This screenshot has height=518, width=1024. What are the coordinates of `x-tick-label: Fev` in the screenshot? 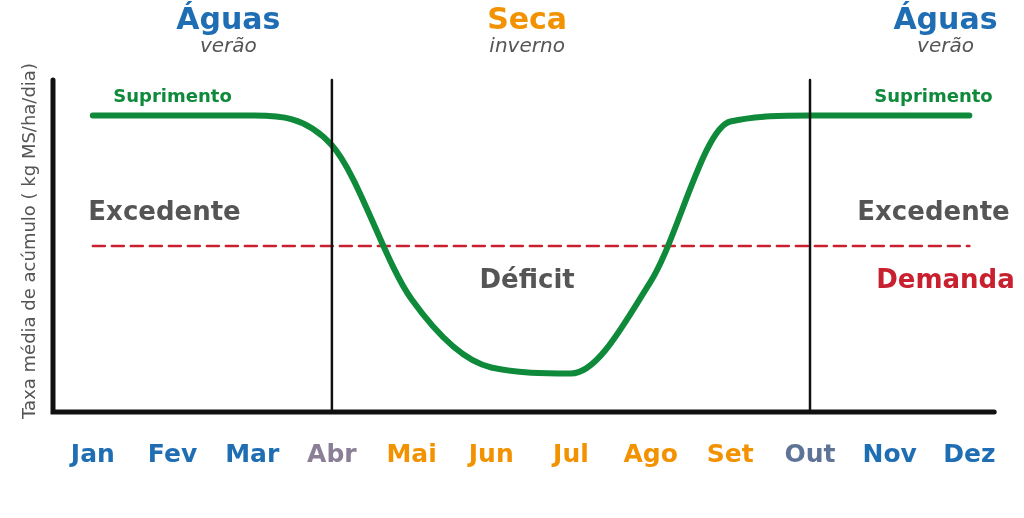 It's located at (172, 453).